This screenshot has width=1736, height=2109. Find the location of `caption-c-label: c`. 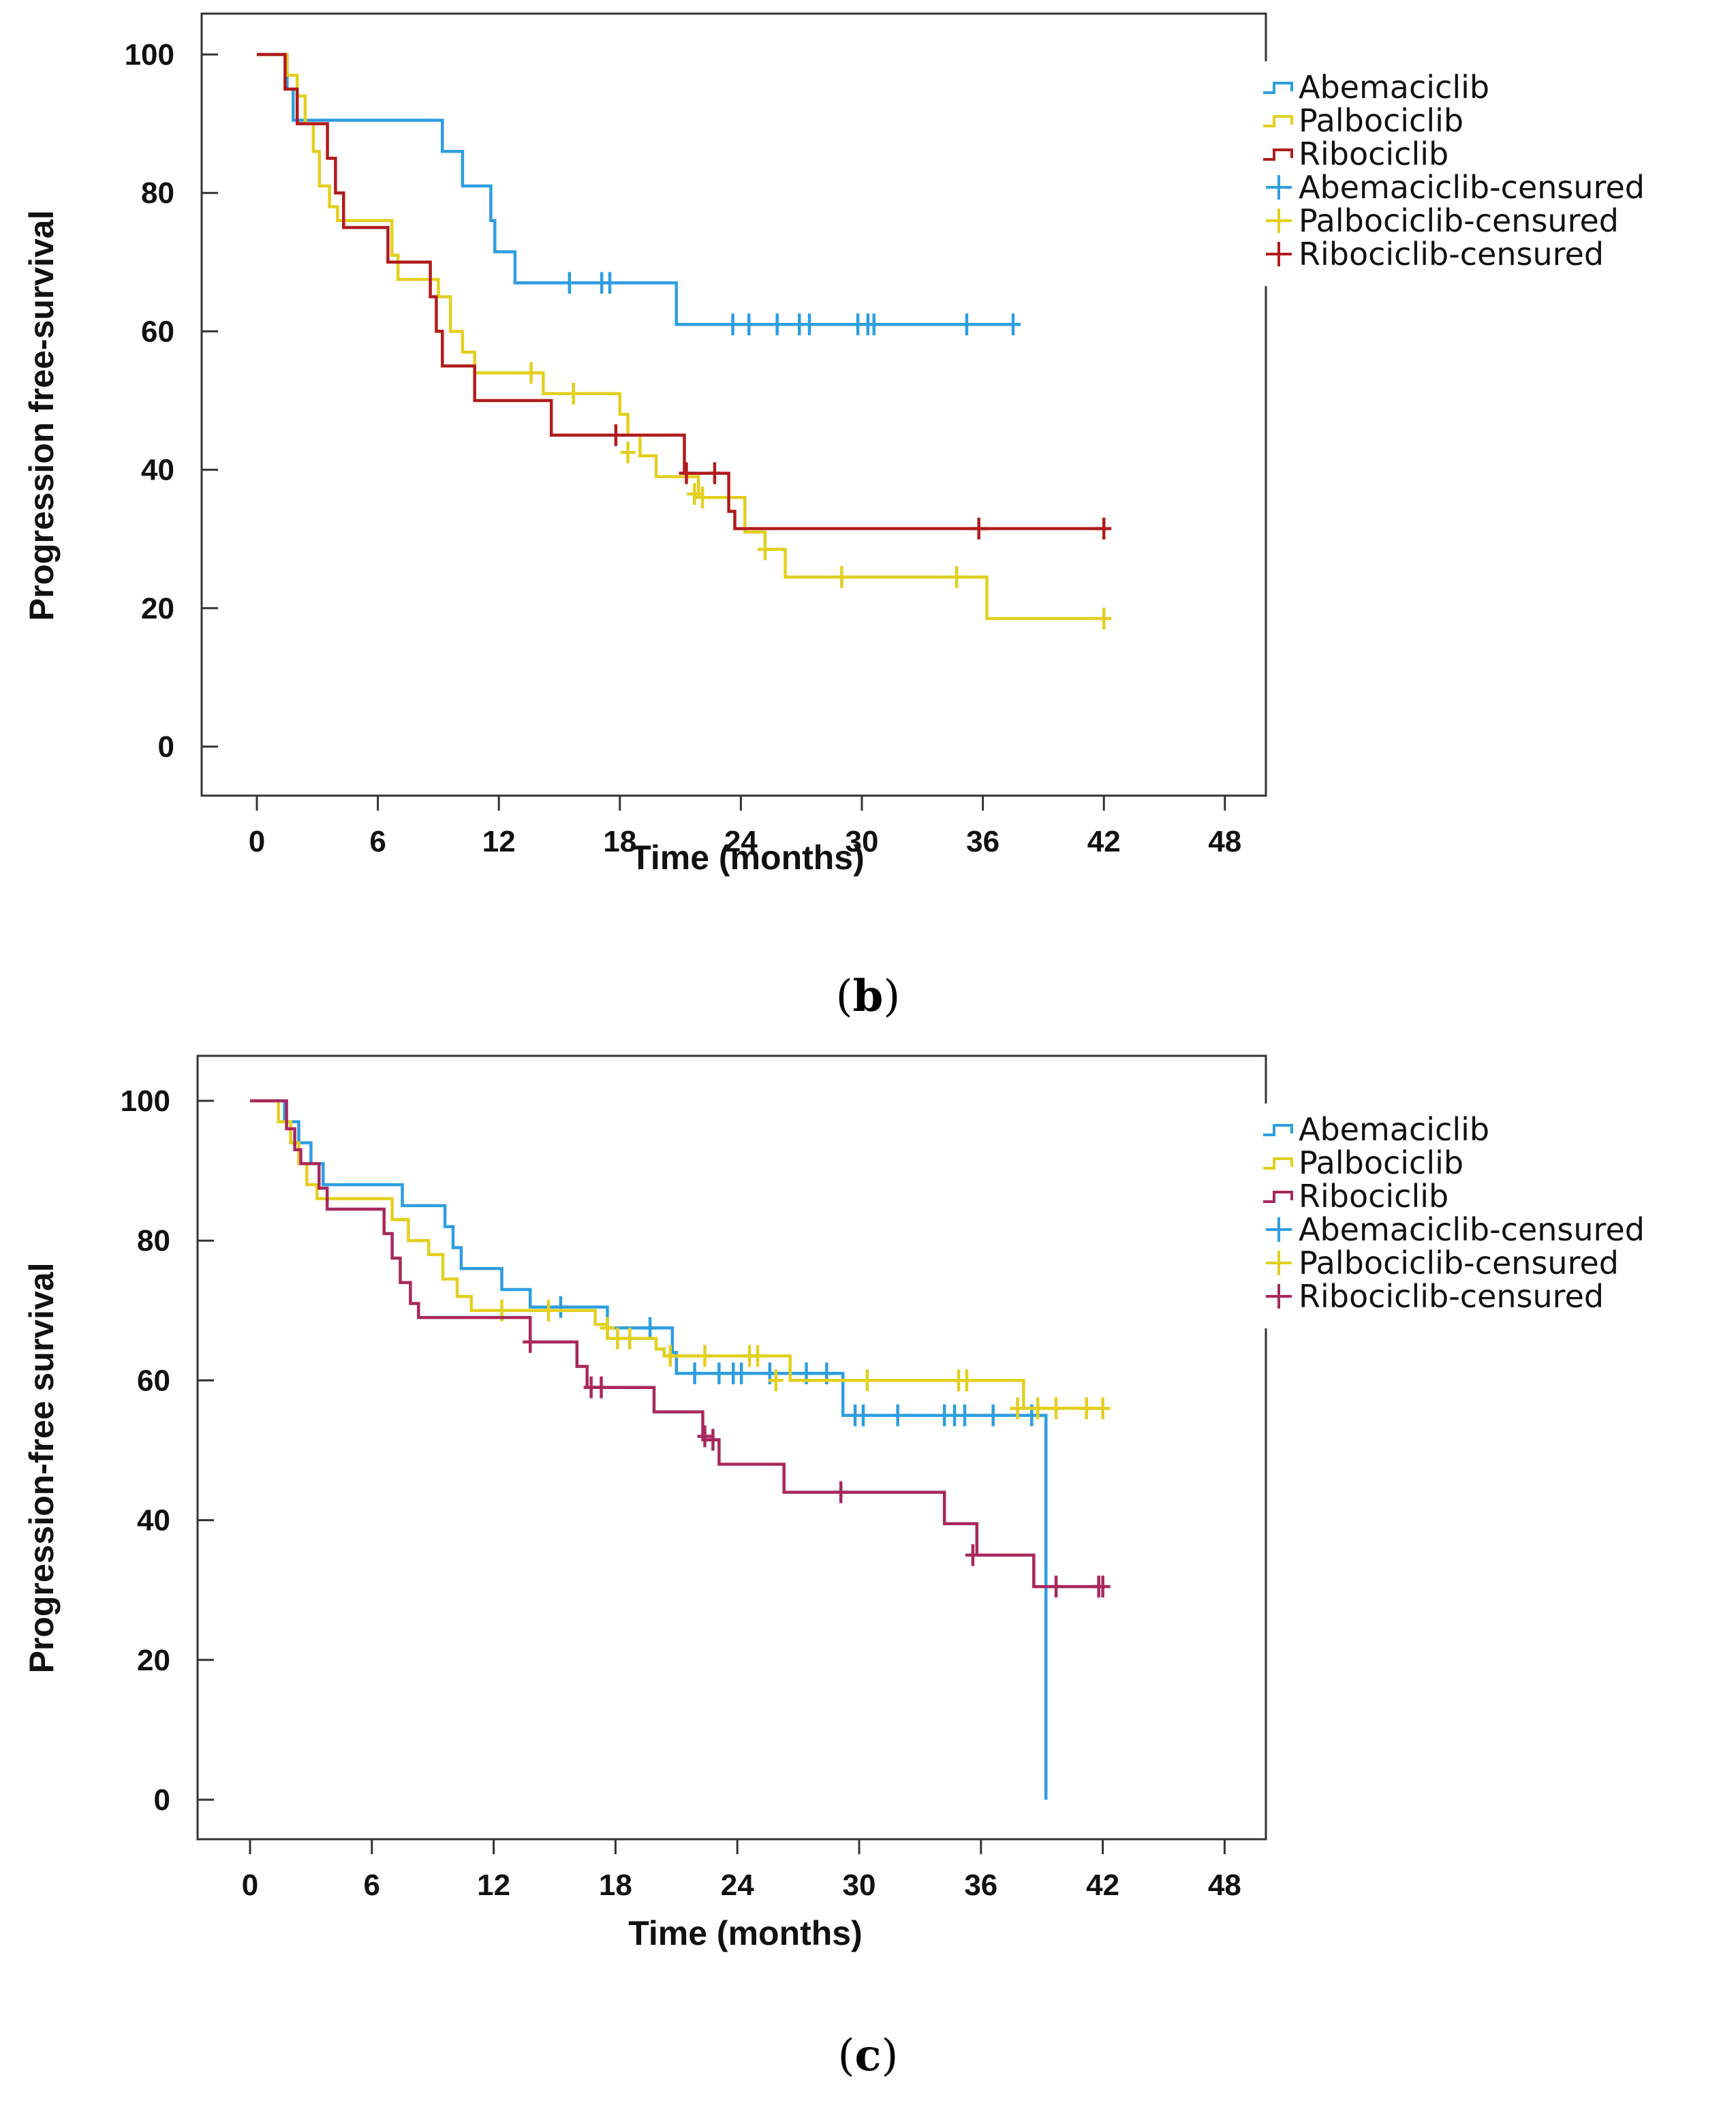

caption-c-label: c is located at coordinates (868, 2055).